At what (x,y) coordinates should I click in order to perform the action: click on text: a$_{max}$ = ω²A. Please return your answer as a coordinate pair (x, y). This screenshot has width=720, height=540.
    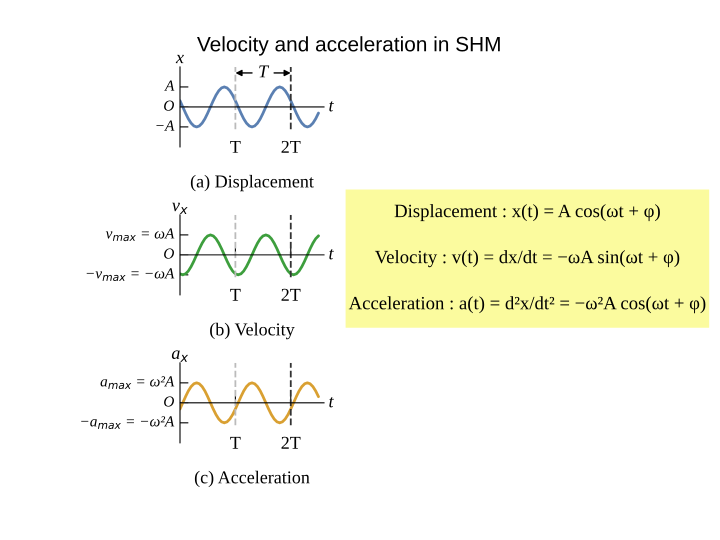
    Looking at the image, I should click on (137, 383).